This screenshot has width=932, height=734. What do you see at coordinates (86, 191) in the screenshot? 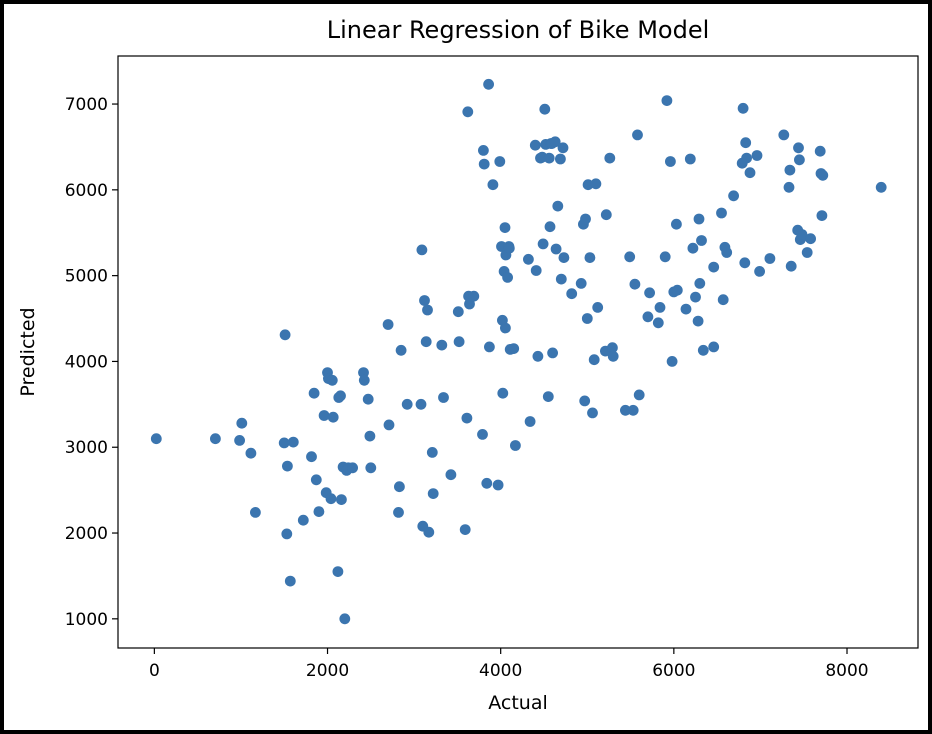
I see `y-tick-label: 6000` at bounding box center [86, 191].